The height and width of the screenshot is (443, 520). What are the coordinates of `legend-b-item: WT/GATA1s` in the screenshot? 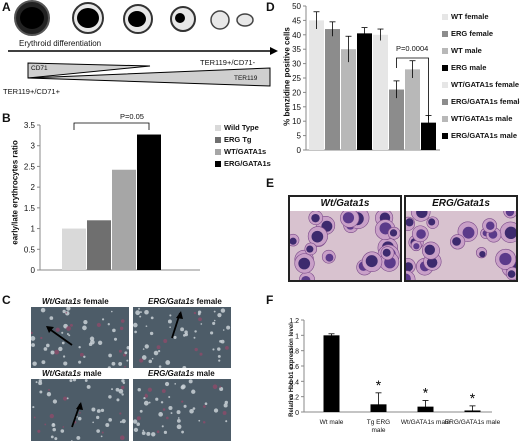 It's located at (243, 151).